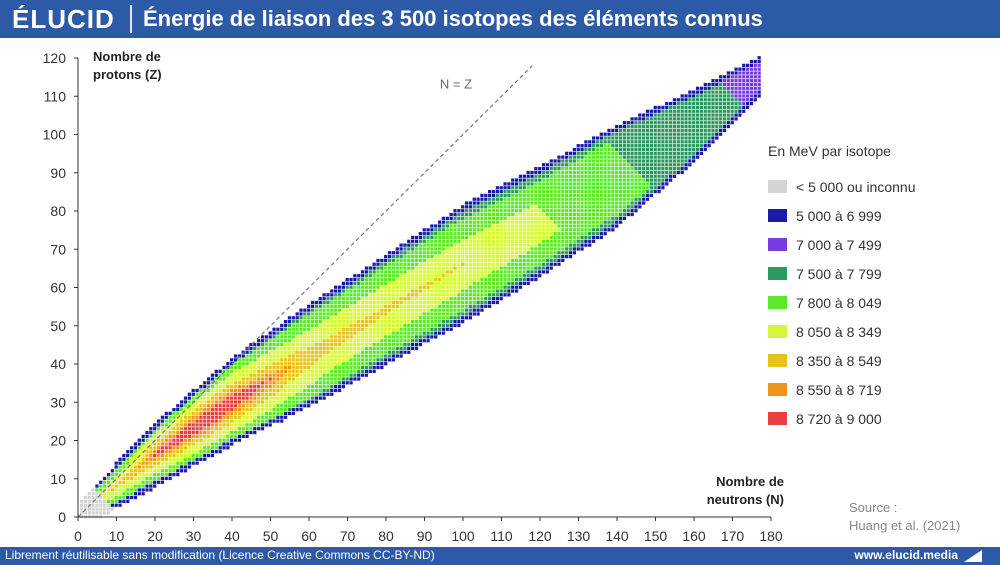 The width and height of the screenshot is (1000, 565). I want to click on legend-item: 8 350 à 8 549, so click(842, 360).